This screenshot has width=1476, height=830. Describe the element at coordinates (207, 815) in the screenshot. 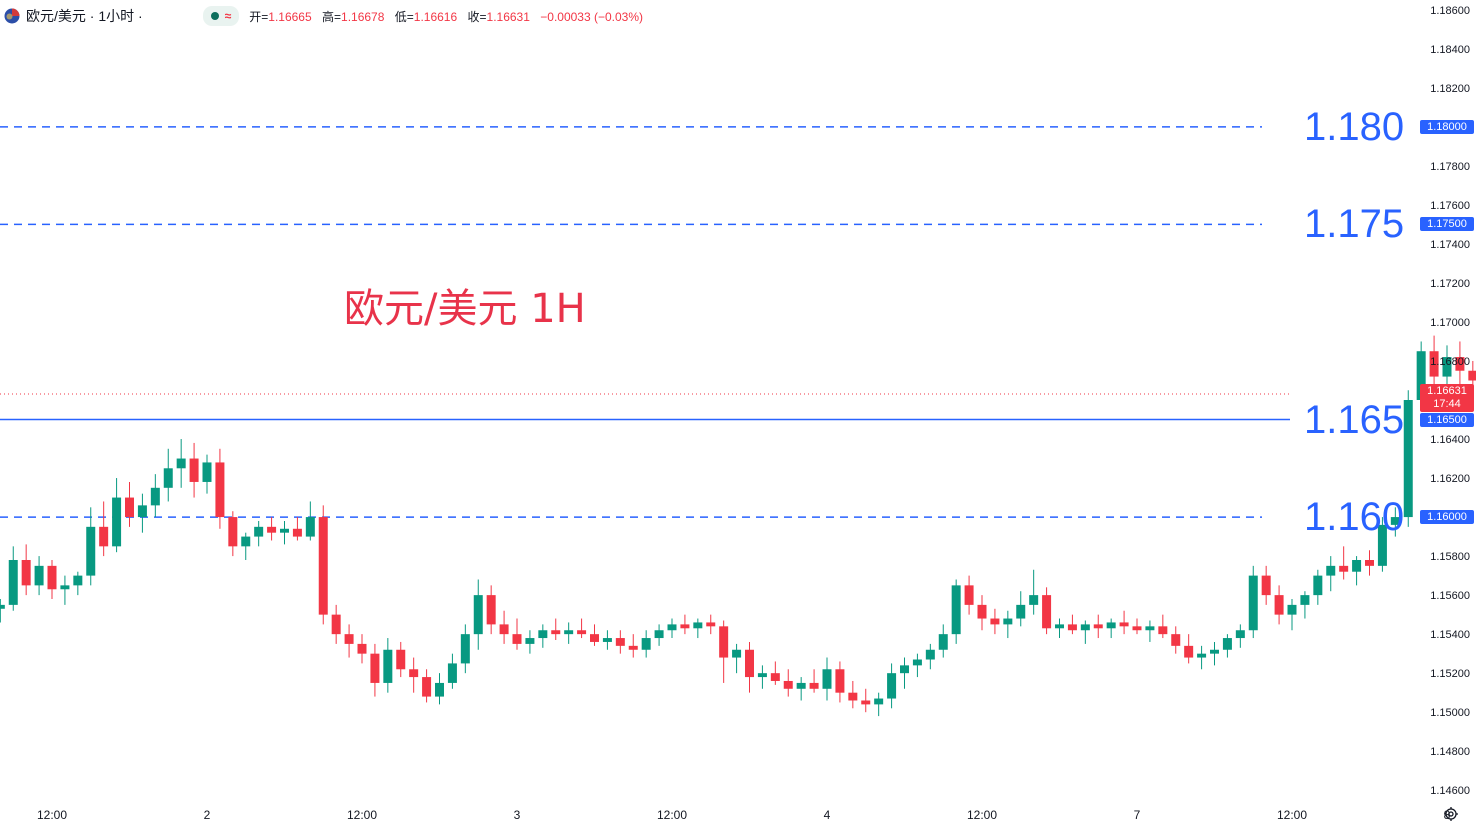

I see `time-tick-label: 2` at that location.